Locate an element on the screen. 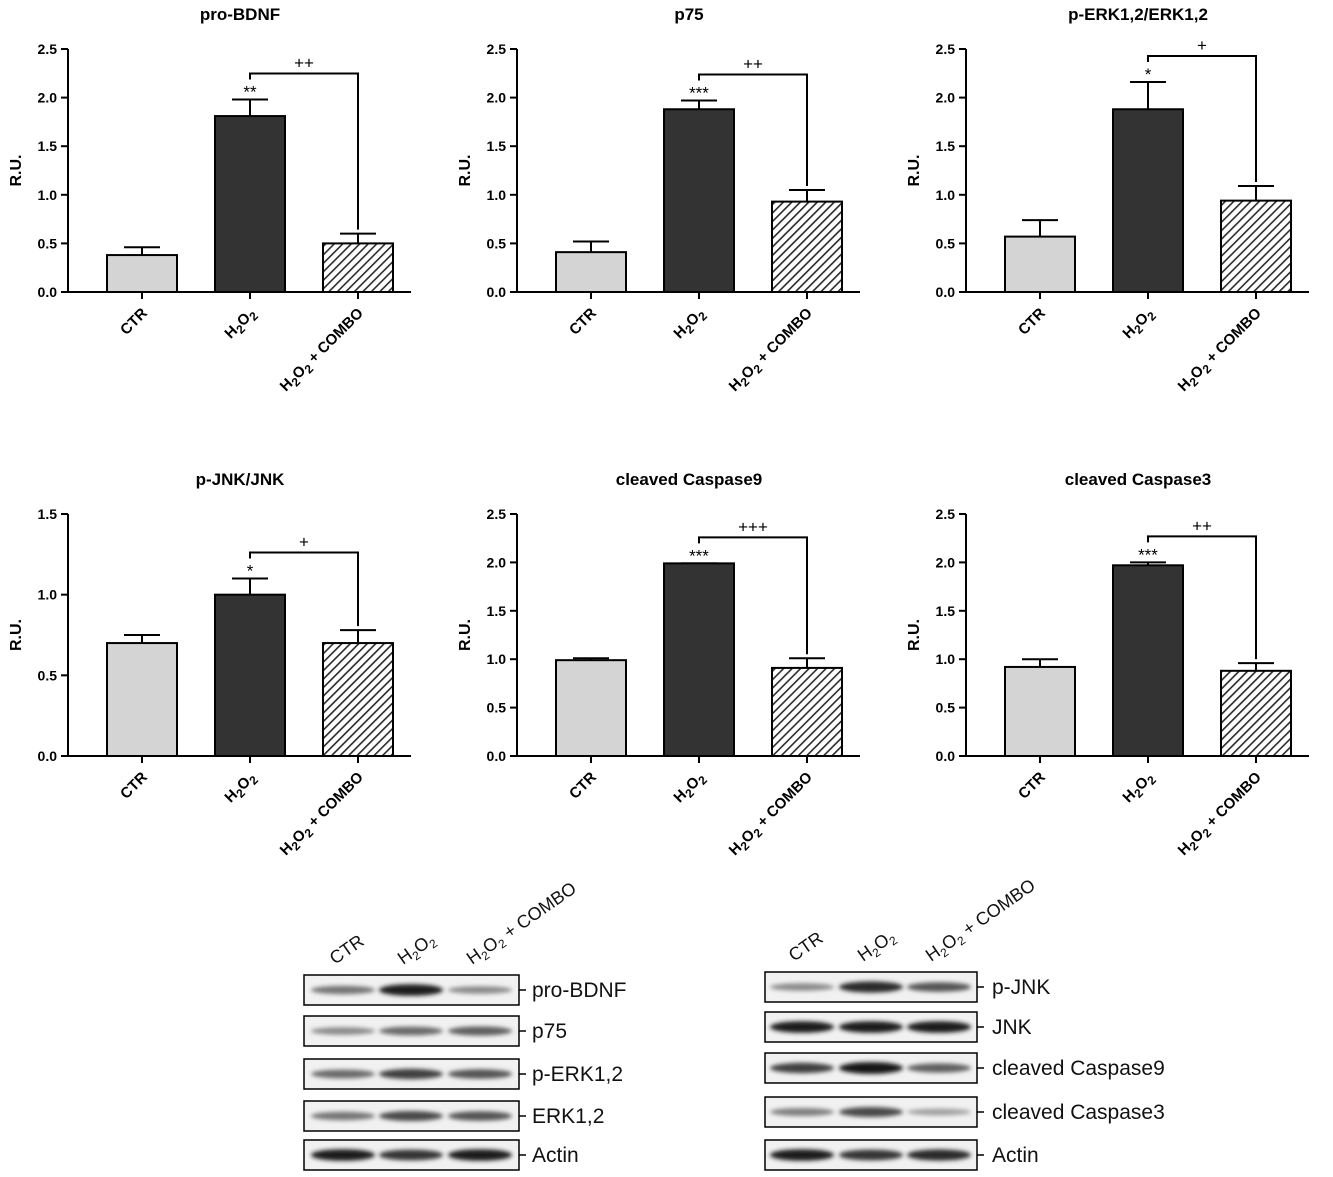  blot-row-label: pro-BDNF is located at coordinates (579, 990).